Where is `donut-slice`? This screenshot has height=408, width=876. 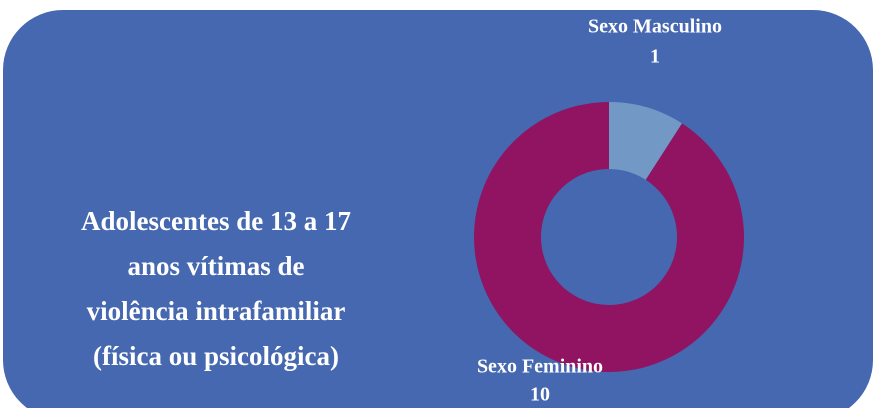
donut-slice is located at coordinates (645, 141).